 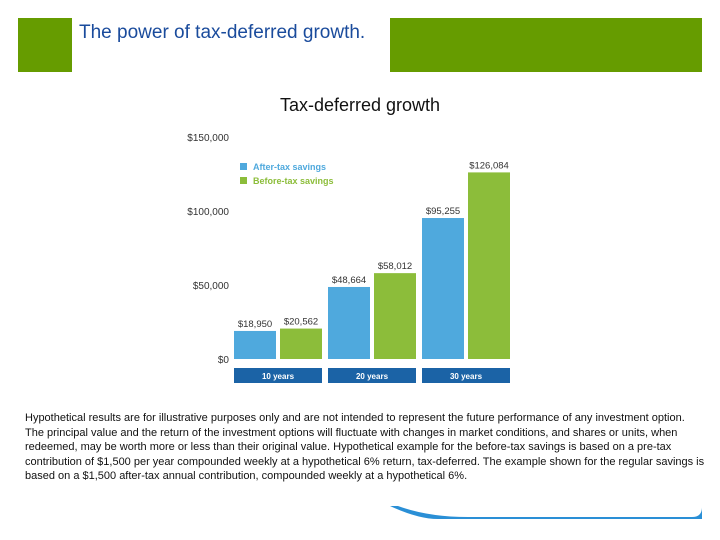 What do you see at coordinates (360, 105) in the screenshot?
I see `chart-heading: Tax-deferred growth` at bounding box center [360, 105].